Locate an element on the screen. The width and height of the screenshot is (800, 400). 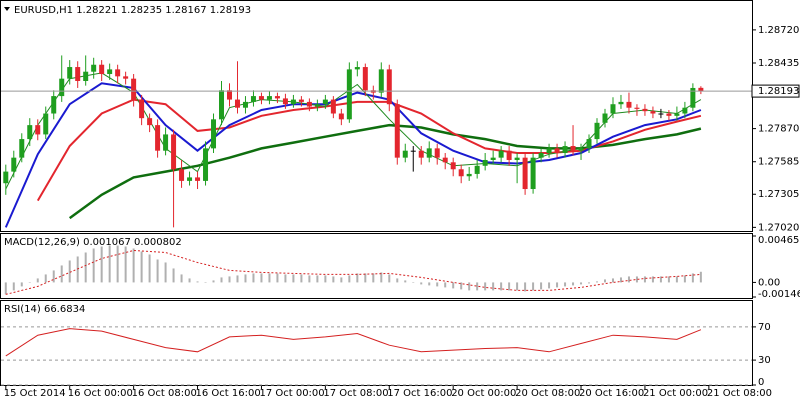
x-tick-label: 20 Oct 16:00 is located at coordinates (611, 393).